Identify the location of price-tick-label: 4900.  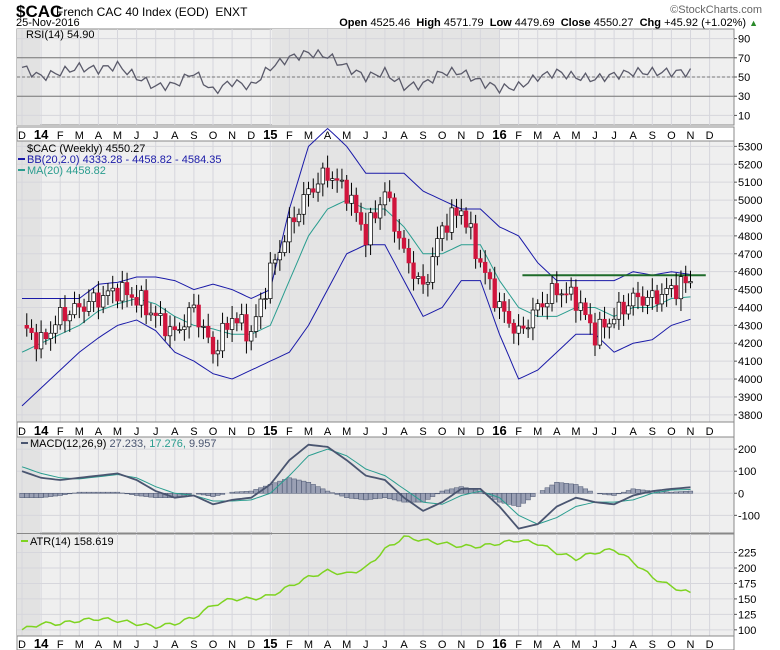
(750, 219).